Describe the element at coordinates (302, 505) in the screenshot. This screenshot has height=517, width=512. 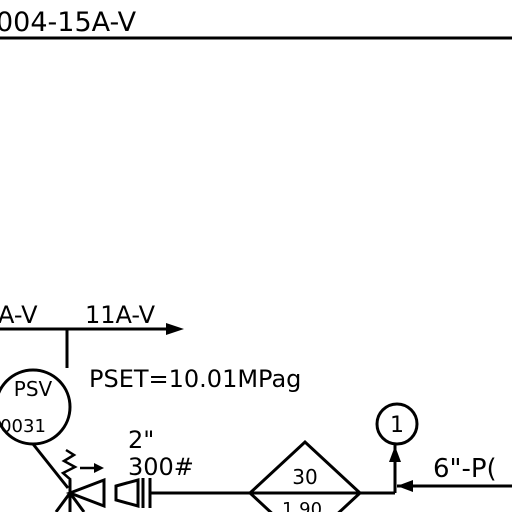
I see `diamond-bottom-label: 1.90` at that location.